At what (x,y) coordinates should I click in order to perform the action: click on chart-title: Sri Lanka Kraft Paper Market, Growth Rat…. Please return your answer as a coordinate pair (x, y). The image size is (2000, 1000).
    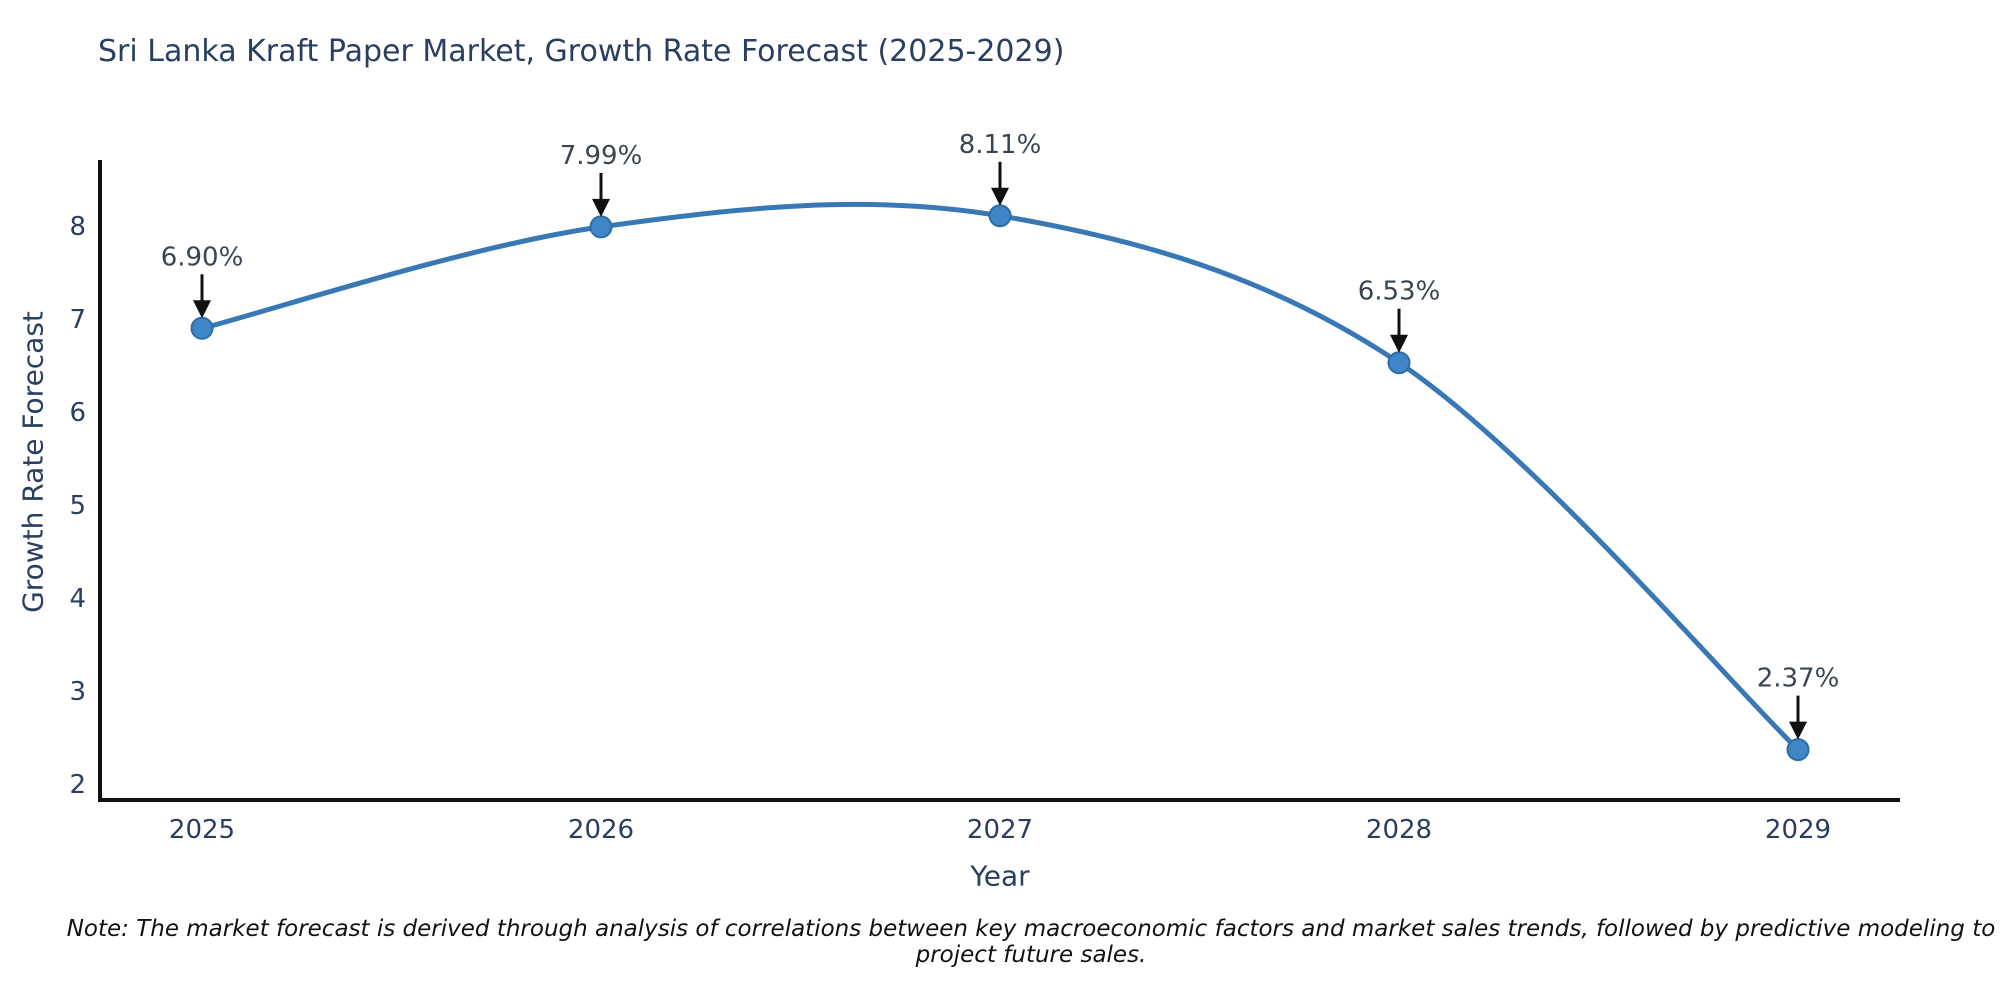
    Looking at the image, I should click on (581, 51).